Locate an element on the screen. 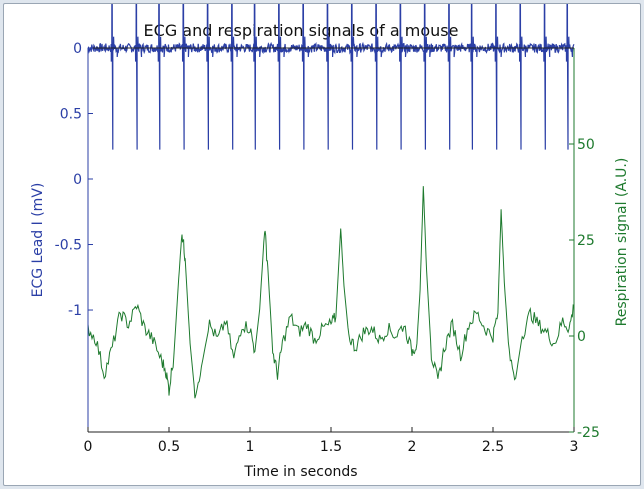 This screenshot has height=489, width=644. left-y-tick-label: -0.5 is located at coordinates (68, 246).